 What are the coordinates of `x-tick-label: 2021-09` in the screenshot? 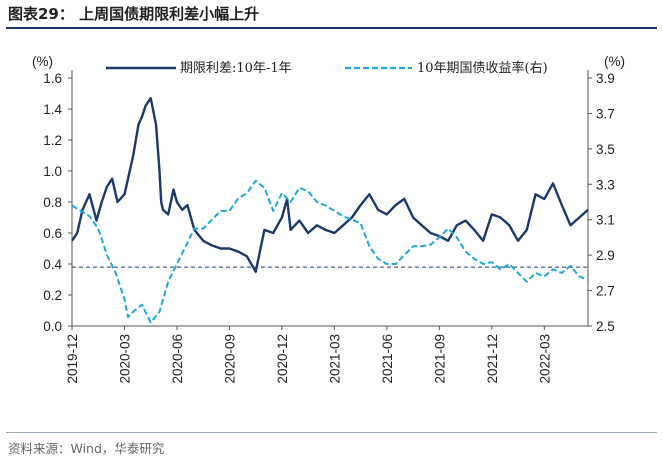 It's located at (439, 359).